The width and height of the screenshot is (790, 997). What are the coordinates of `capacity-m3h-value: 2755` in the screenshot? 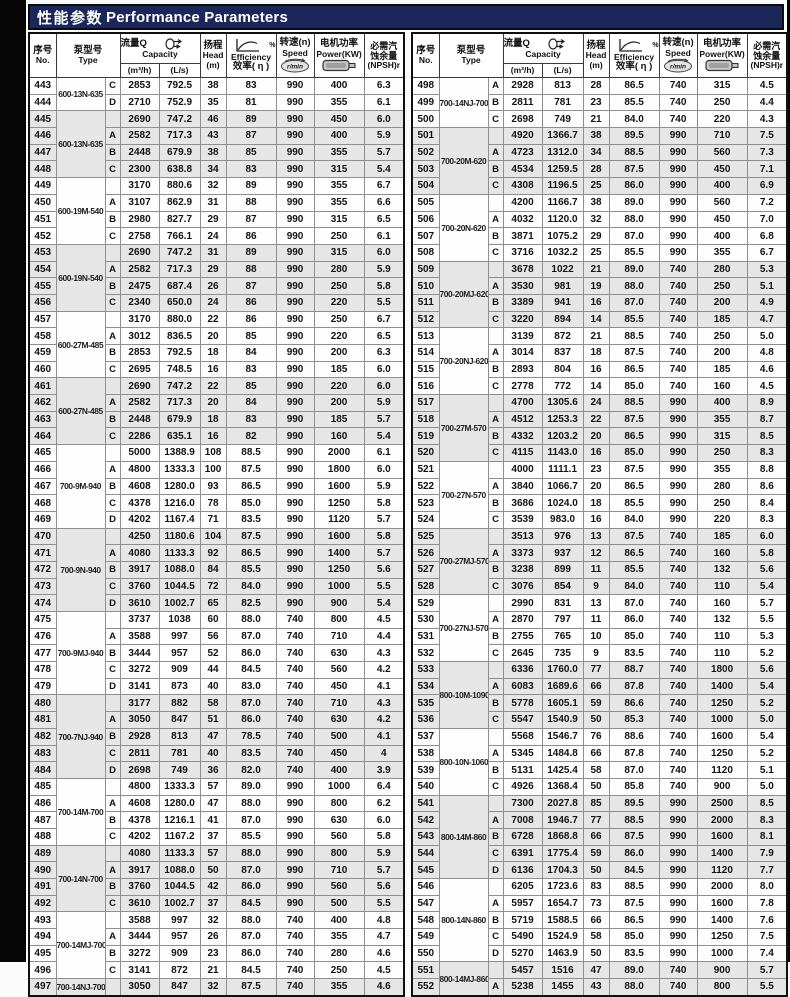 It's located at (522, 636).